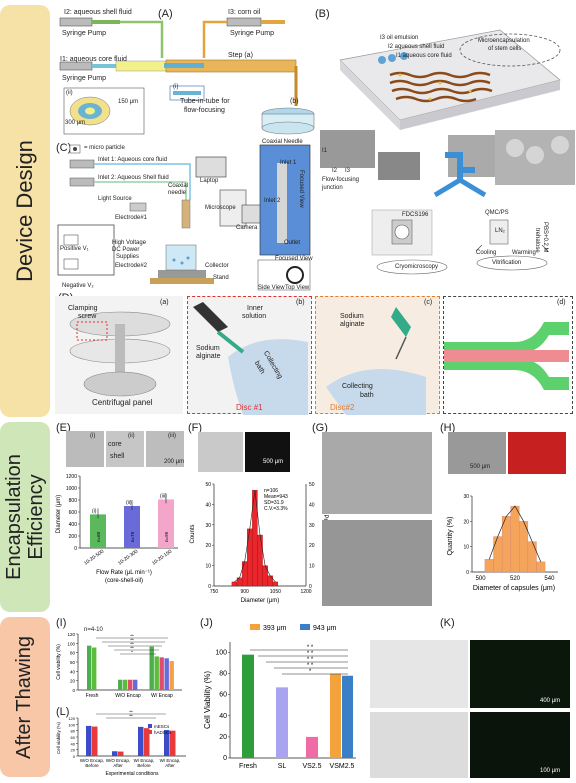 This screenshot has width=576, height=783. Describe the element at coordinates (166, 536) in the screenshot. I see `e-n-label: n=99` at that location.